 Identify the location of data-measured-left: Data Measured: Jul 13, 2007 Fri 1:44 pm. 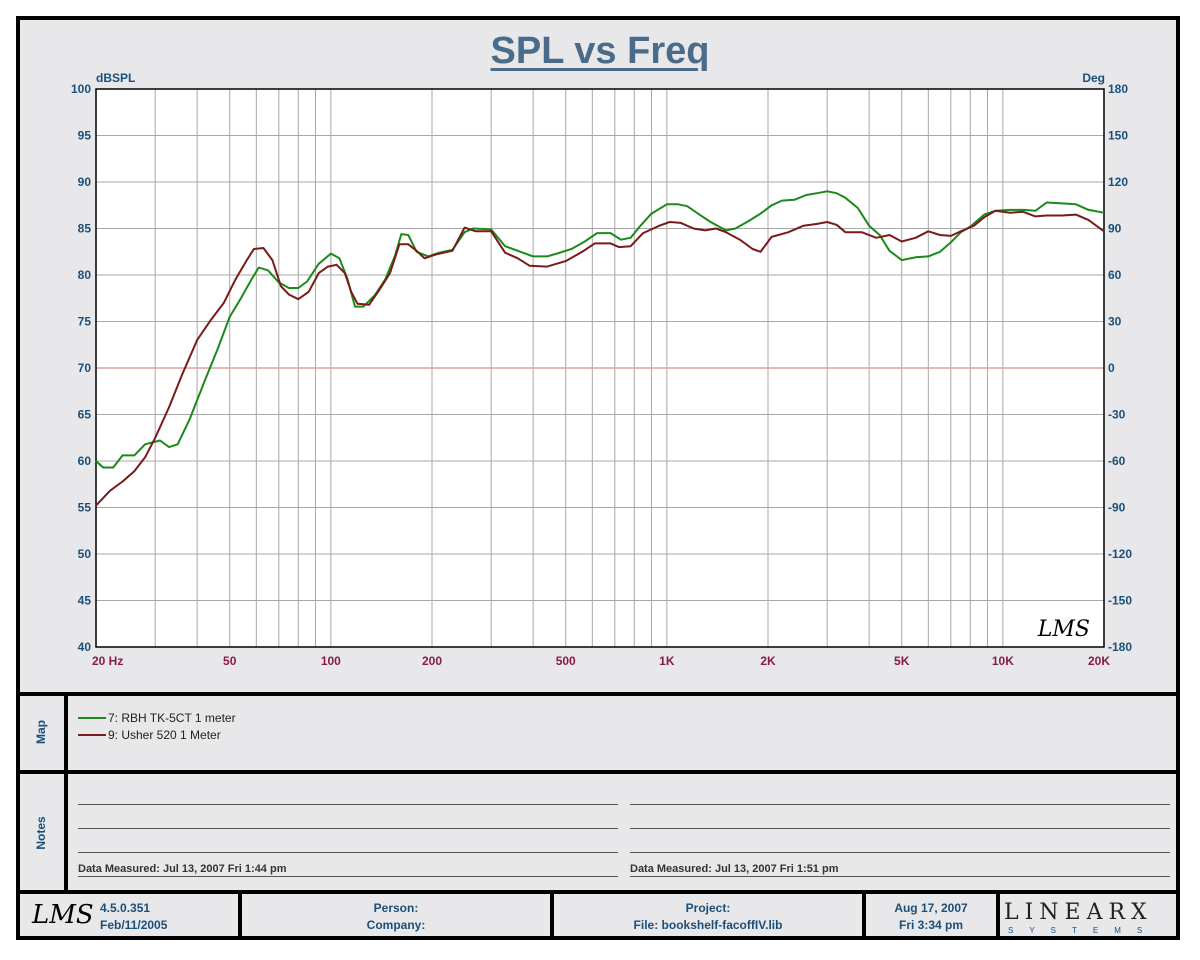
(182, 869).